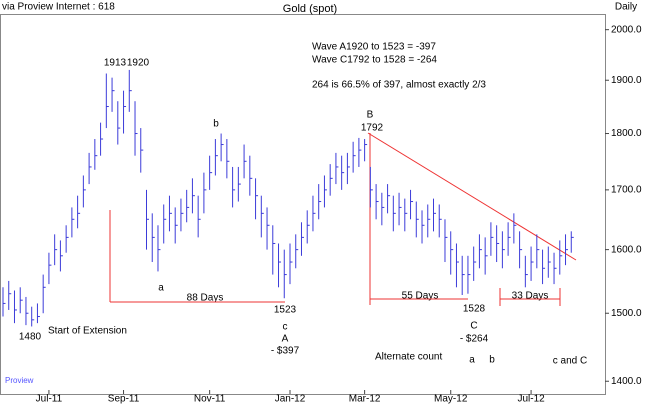 Image resolution: width=650 pixels, height=406 pixels. I want to click on y-tick-label: 1500.0, so click(626, 313).